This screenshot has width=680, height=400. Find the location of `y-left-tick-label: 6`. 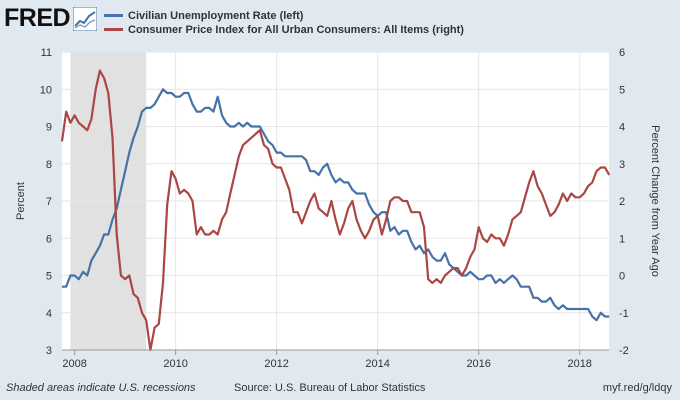

y-left-tick-label: 6 is located at coordinates (49, 239).